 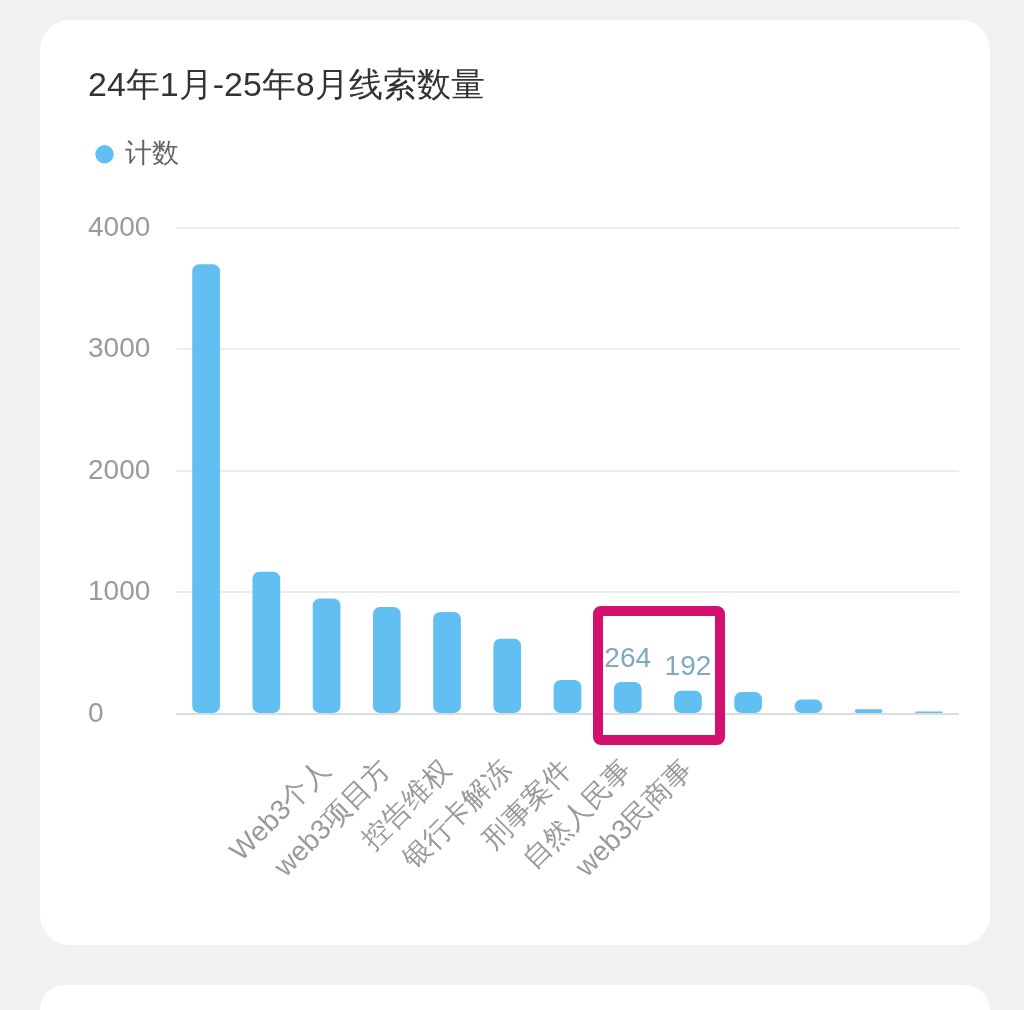 What do you see at coordinates (151, 152) in the screenshot?
I see `legend-label: 计数` at bounding box center [151, 152].